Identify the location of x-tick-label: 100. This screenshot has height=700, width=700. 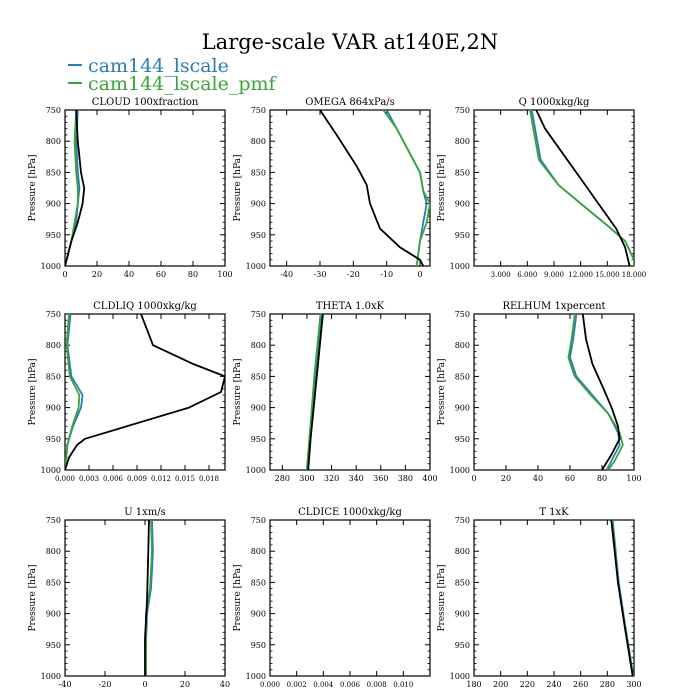
(633, 478).